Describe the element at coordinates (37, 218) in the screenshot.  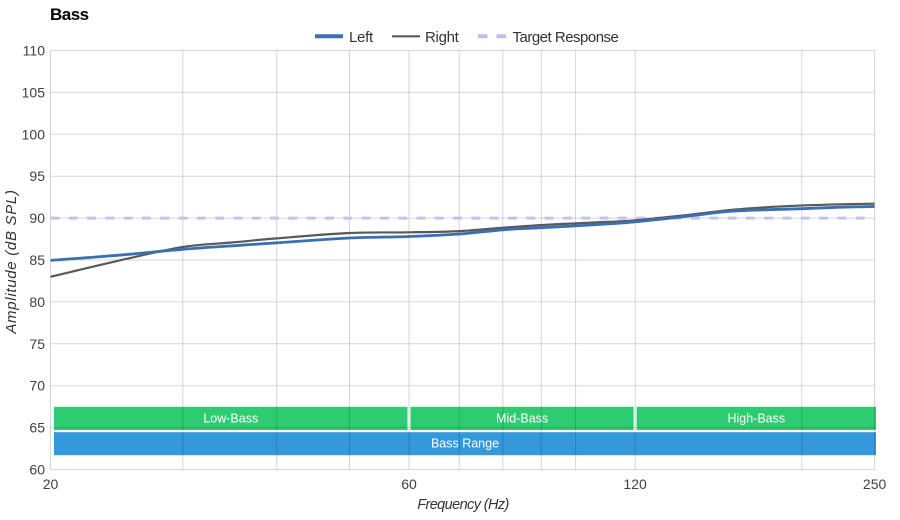
I see `svg-text: 90` at that location.